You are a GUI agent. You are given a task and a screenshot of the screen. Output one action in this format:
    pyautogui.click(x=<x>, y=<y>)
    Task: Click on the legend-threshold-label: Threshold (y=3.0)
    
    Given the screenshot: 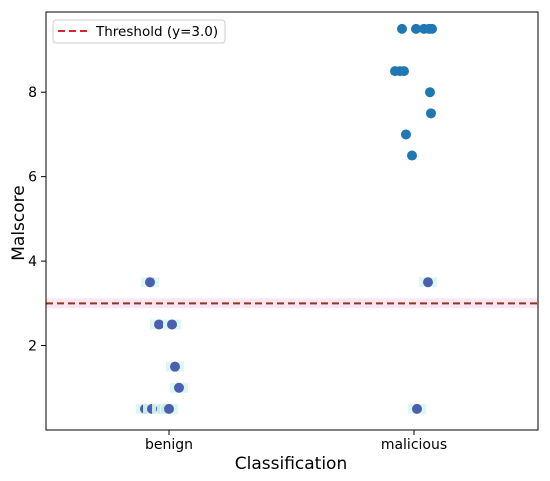 What is the action you would take?
    pyautogui.click(x=156, y=32)
    